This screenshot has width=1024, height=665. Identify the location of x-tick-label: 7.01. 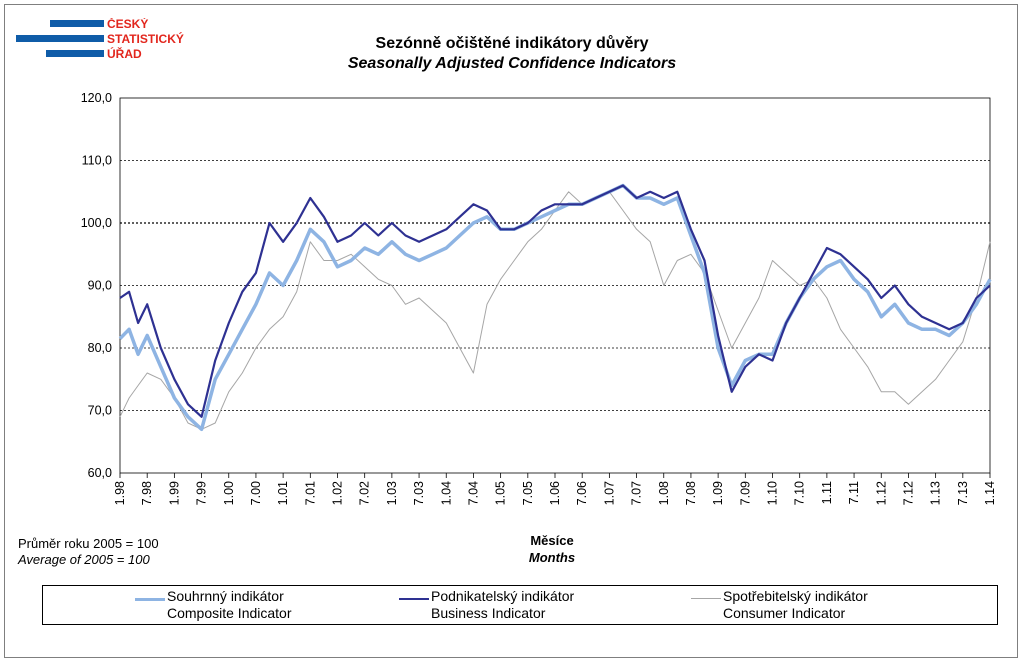
(310, 493).